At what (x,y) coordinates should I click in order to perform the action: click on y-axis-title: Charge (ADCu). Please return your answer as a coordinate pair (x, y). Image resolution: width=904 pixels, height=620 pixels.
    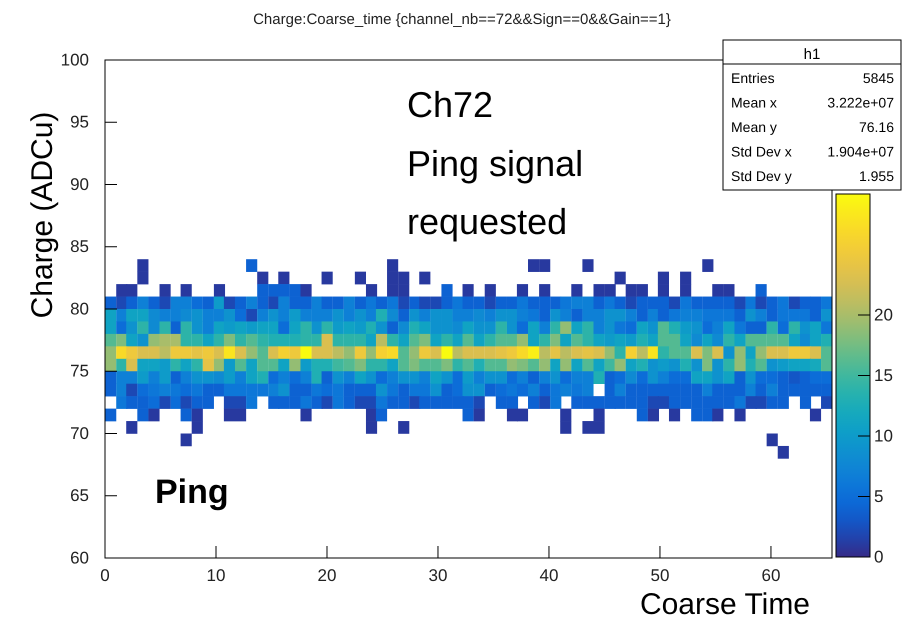
    Looking at the image, I should click on (42, 215).